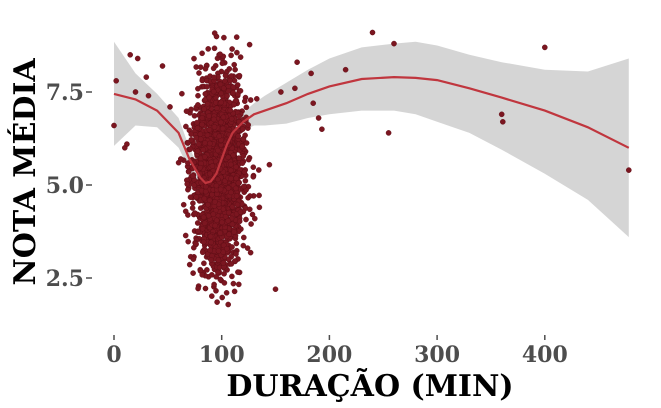 The height and width of the screenshot is (408, 661). What do you see at coordinates (65, 93) in the screenshot?
I see `y-tick-label: 7.5` at bounding box center [65, 93].